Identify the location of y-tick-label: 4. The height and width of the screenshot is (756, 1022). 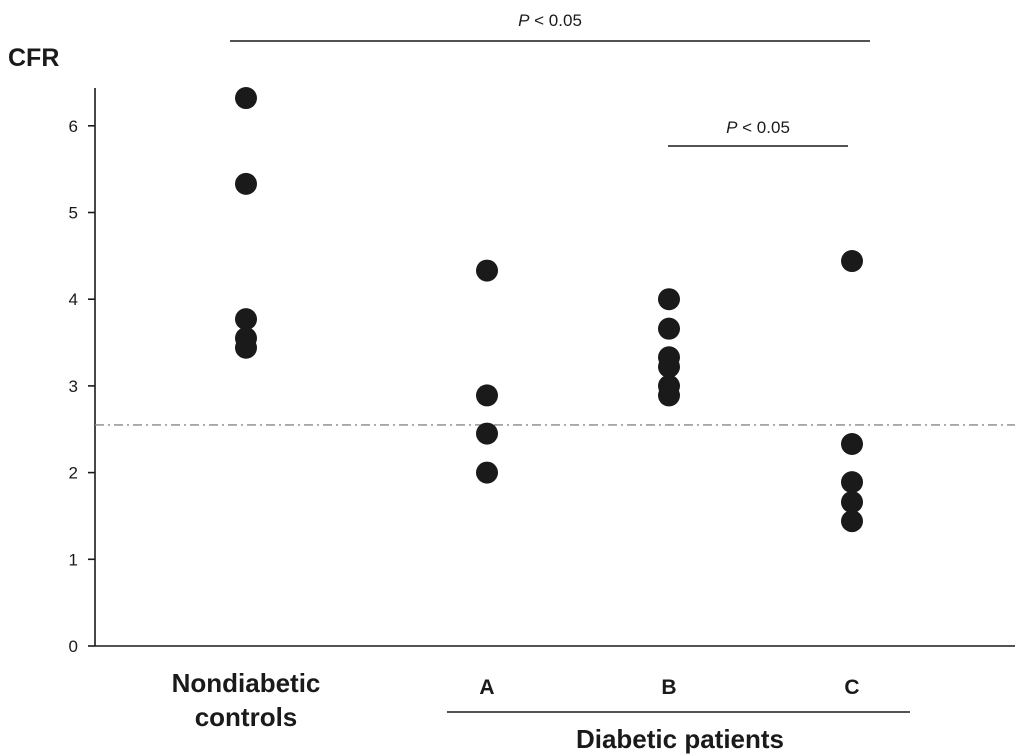
(73, 299).